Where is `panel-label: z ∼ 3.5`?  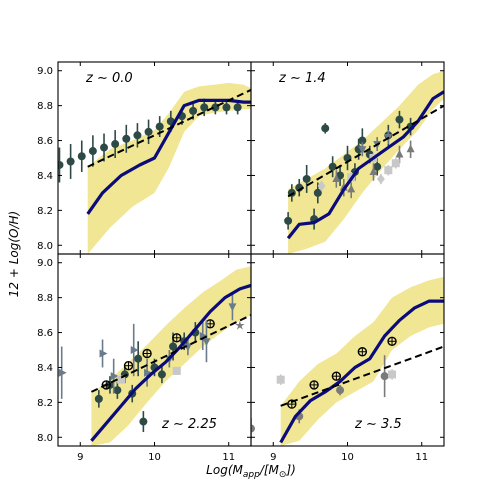 panel-label: z ∼ 3.5 is located at coordinates (378, 424).